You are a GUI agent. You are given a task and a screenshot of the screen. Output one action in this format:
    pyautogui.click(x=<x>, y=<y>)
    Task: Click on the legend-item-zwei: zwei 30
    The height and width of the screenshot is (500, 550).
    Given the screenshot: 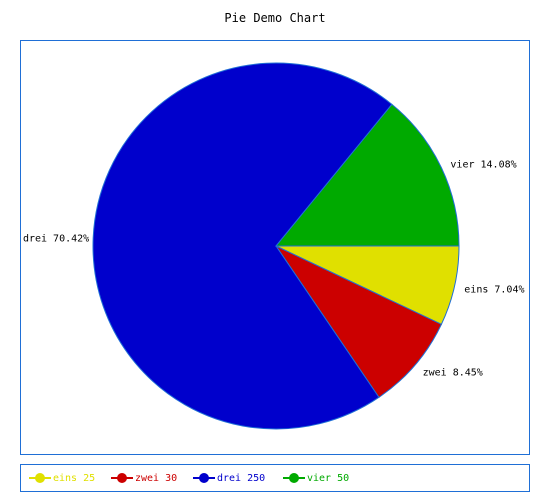 What is the action you would take?
    pyautogui.click(x=144, y=478)
    